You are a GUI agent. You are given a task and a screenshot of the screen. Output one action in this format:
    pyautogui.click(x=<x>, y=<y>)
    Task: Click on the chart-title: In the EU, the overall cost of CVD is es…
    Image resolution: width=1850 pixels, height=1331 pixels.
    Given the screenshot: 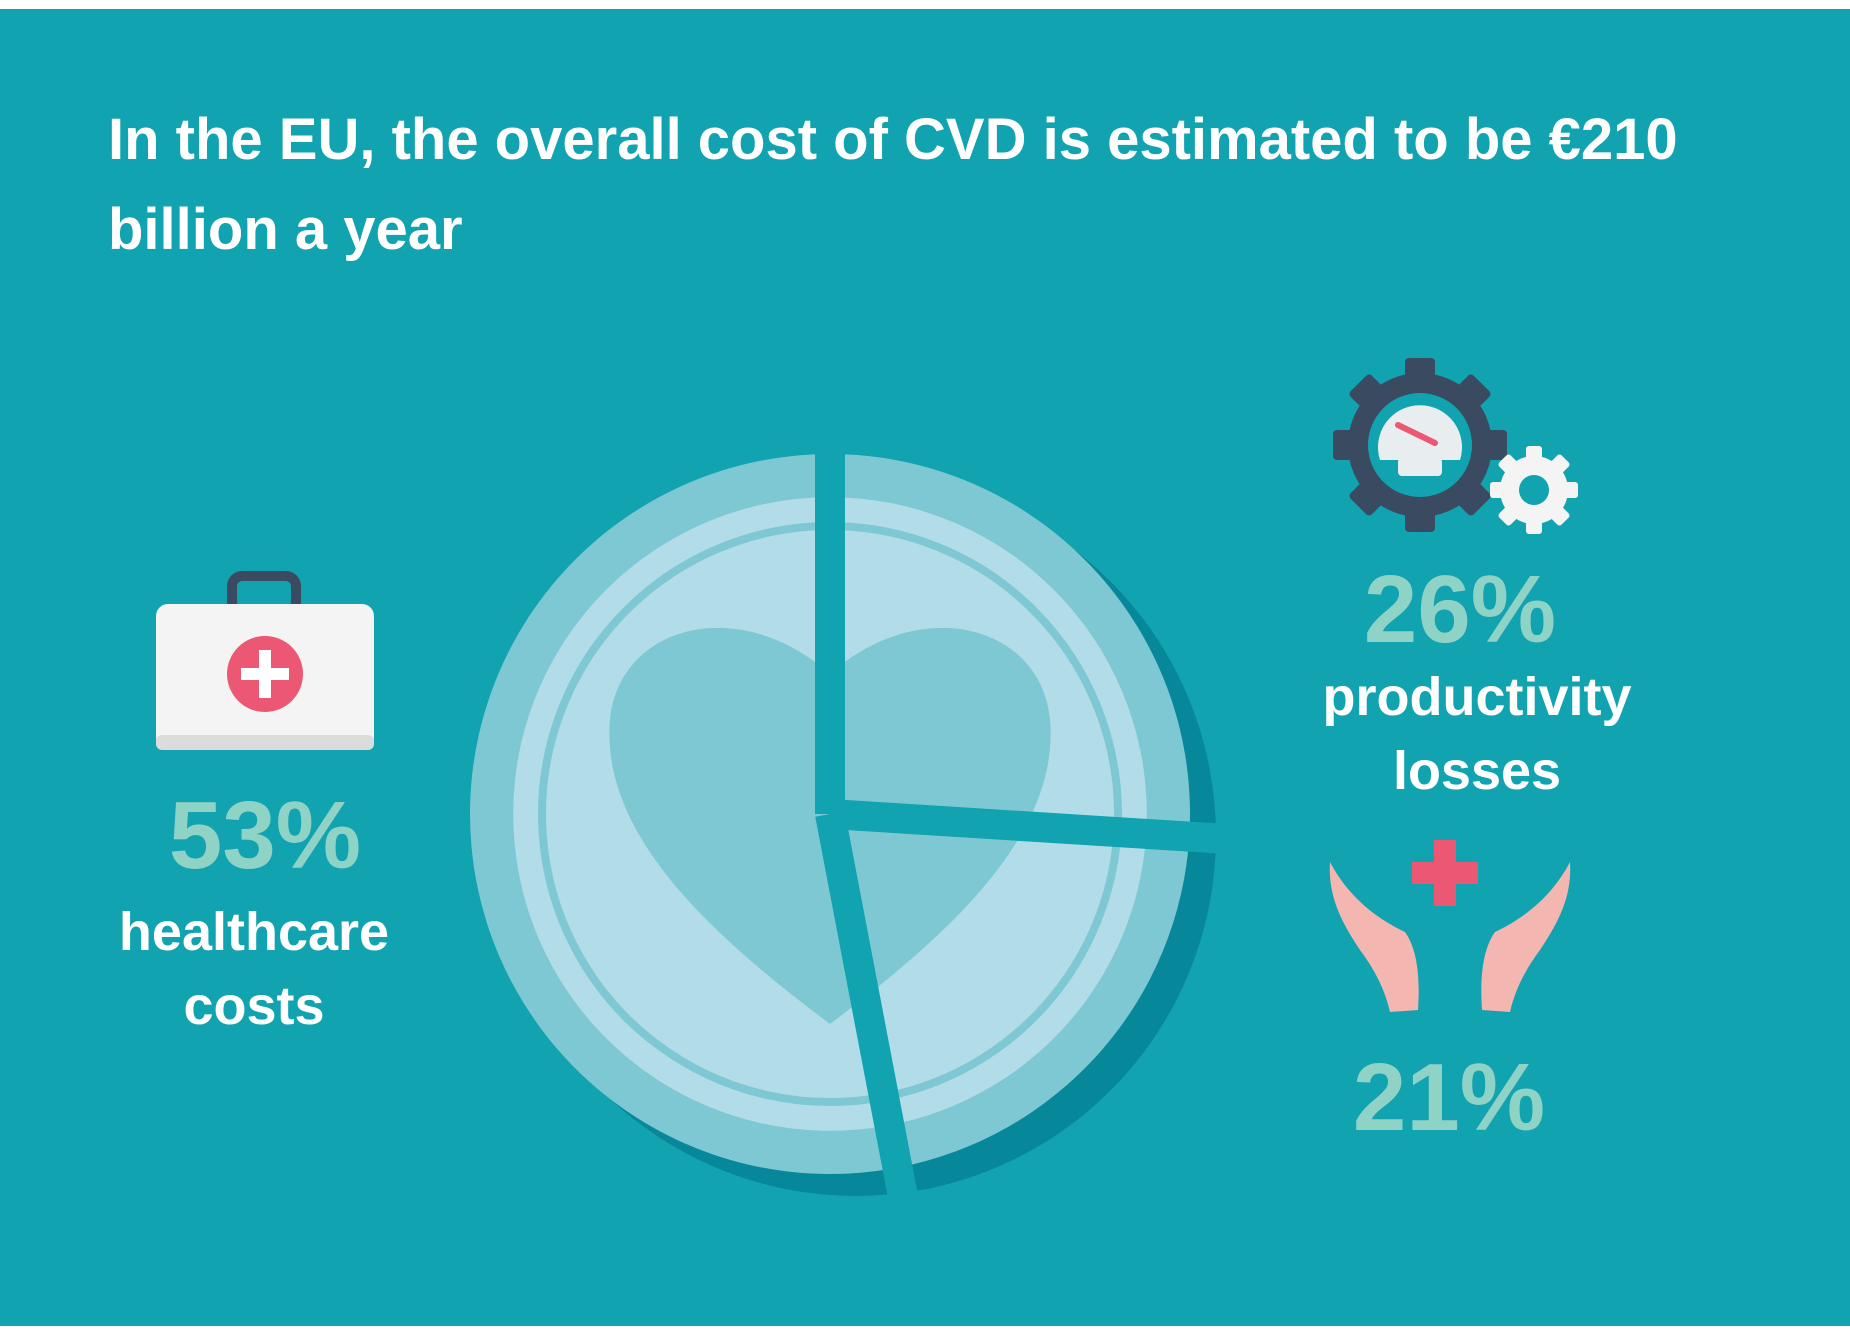 What is the action you would take?
    pyautogui.click(x=893, y=184)
    